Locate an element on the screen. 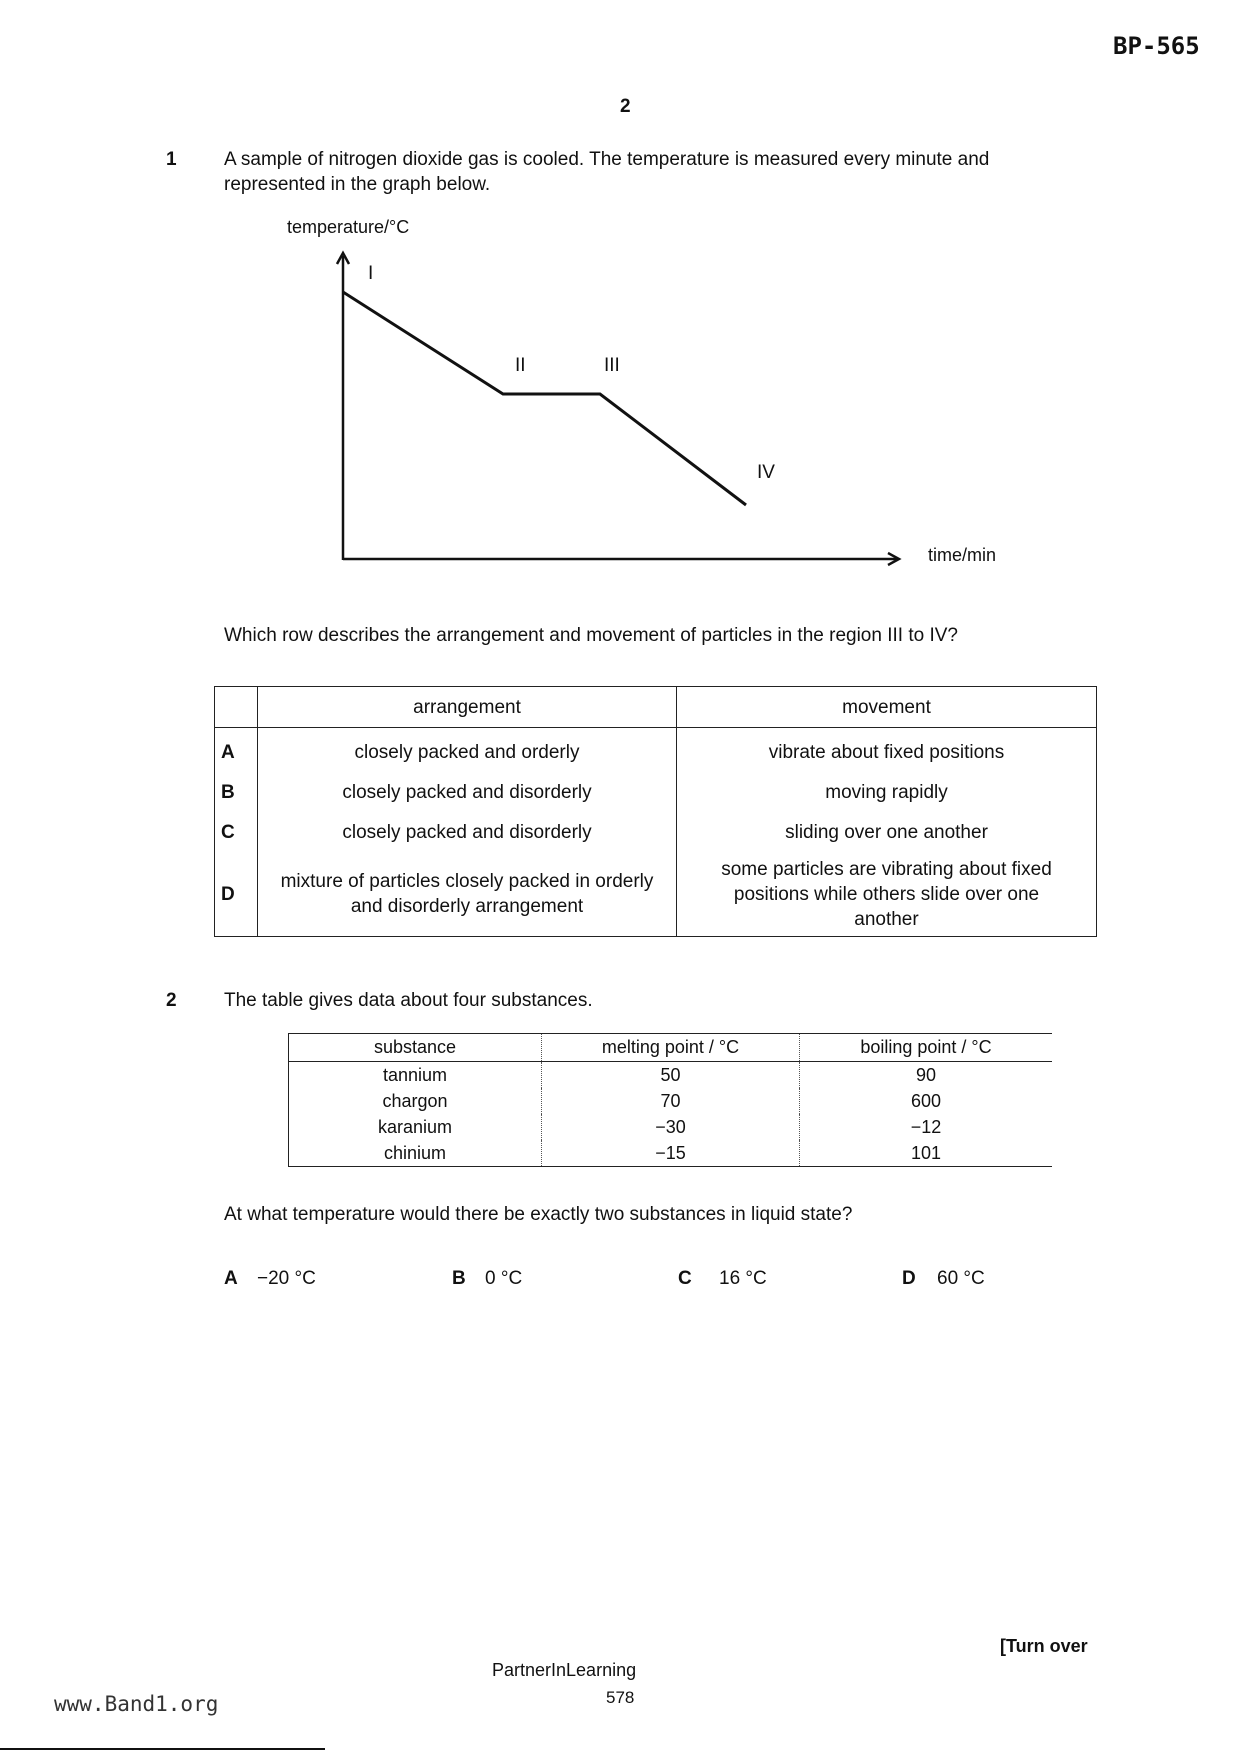 Image resolution: width=1239 pixels, height=1754 pixels. option-d: D 60 °C is located at coordinates (943, 1279).